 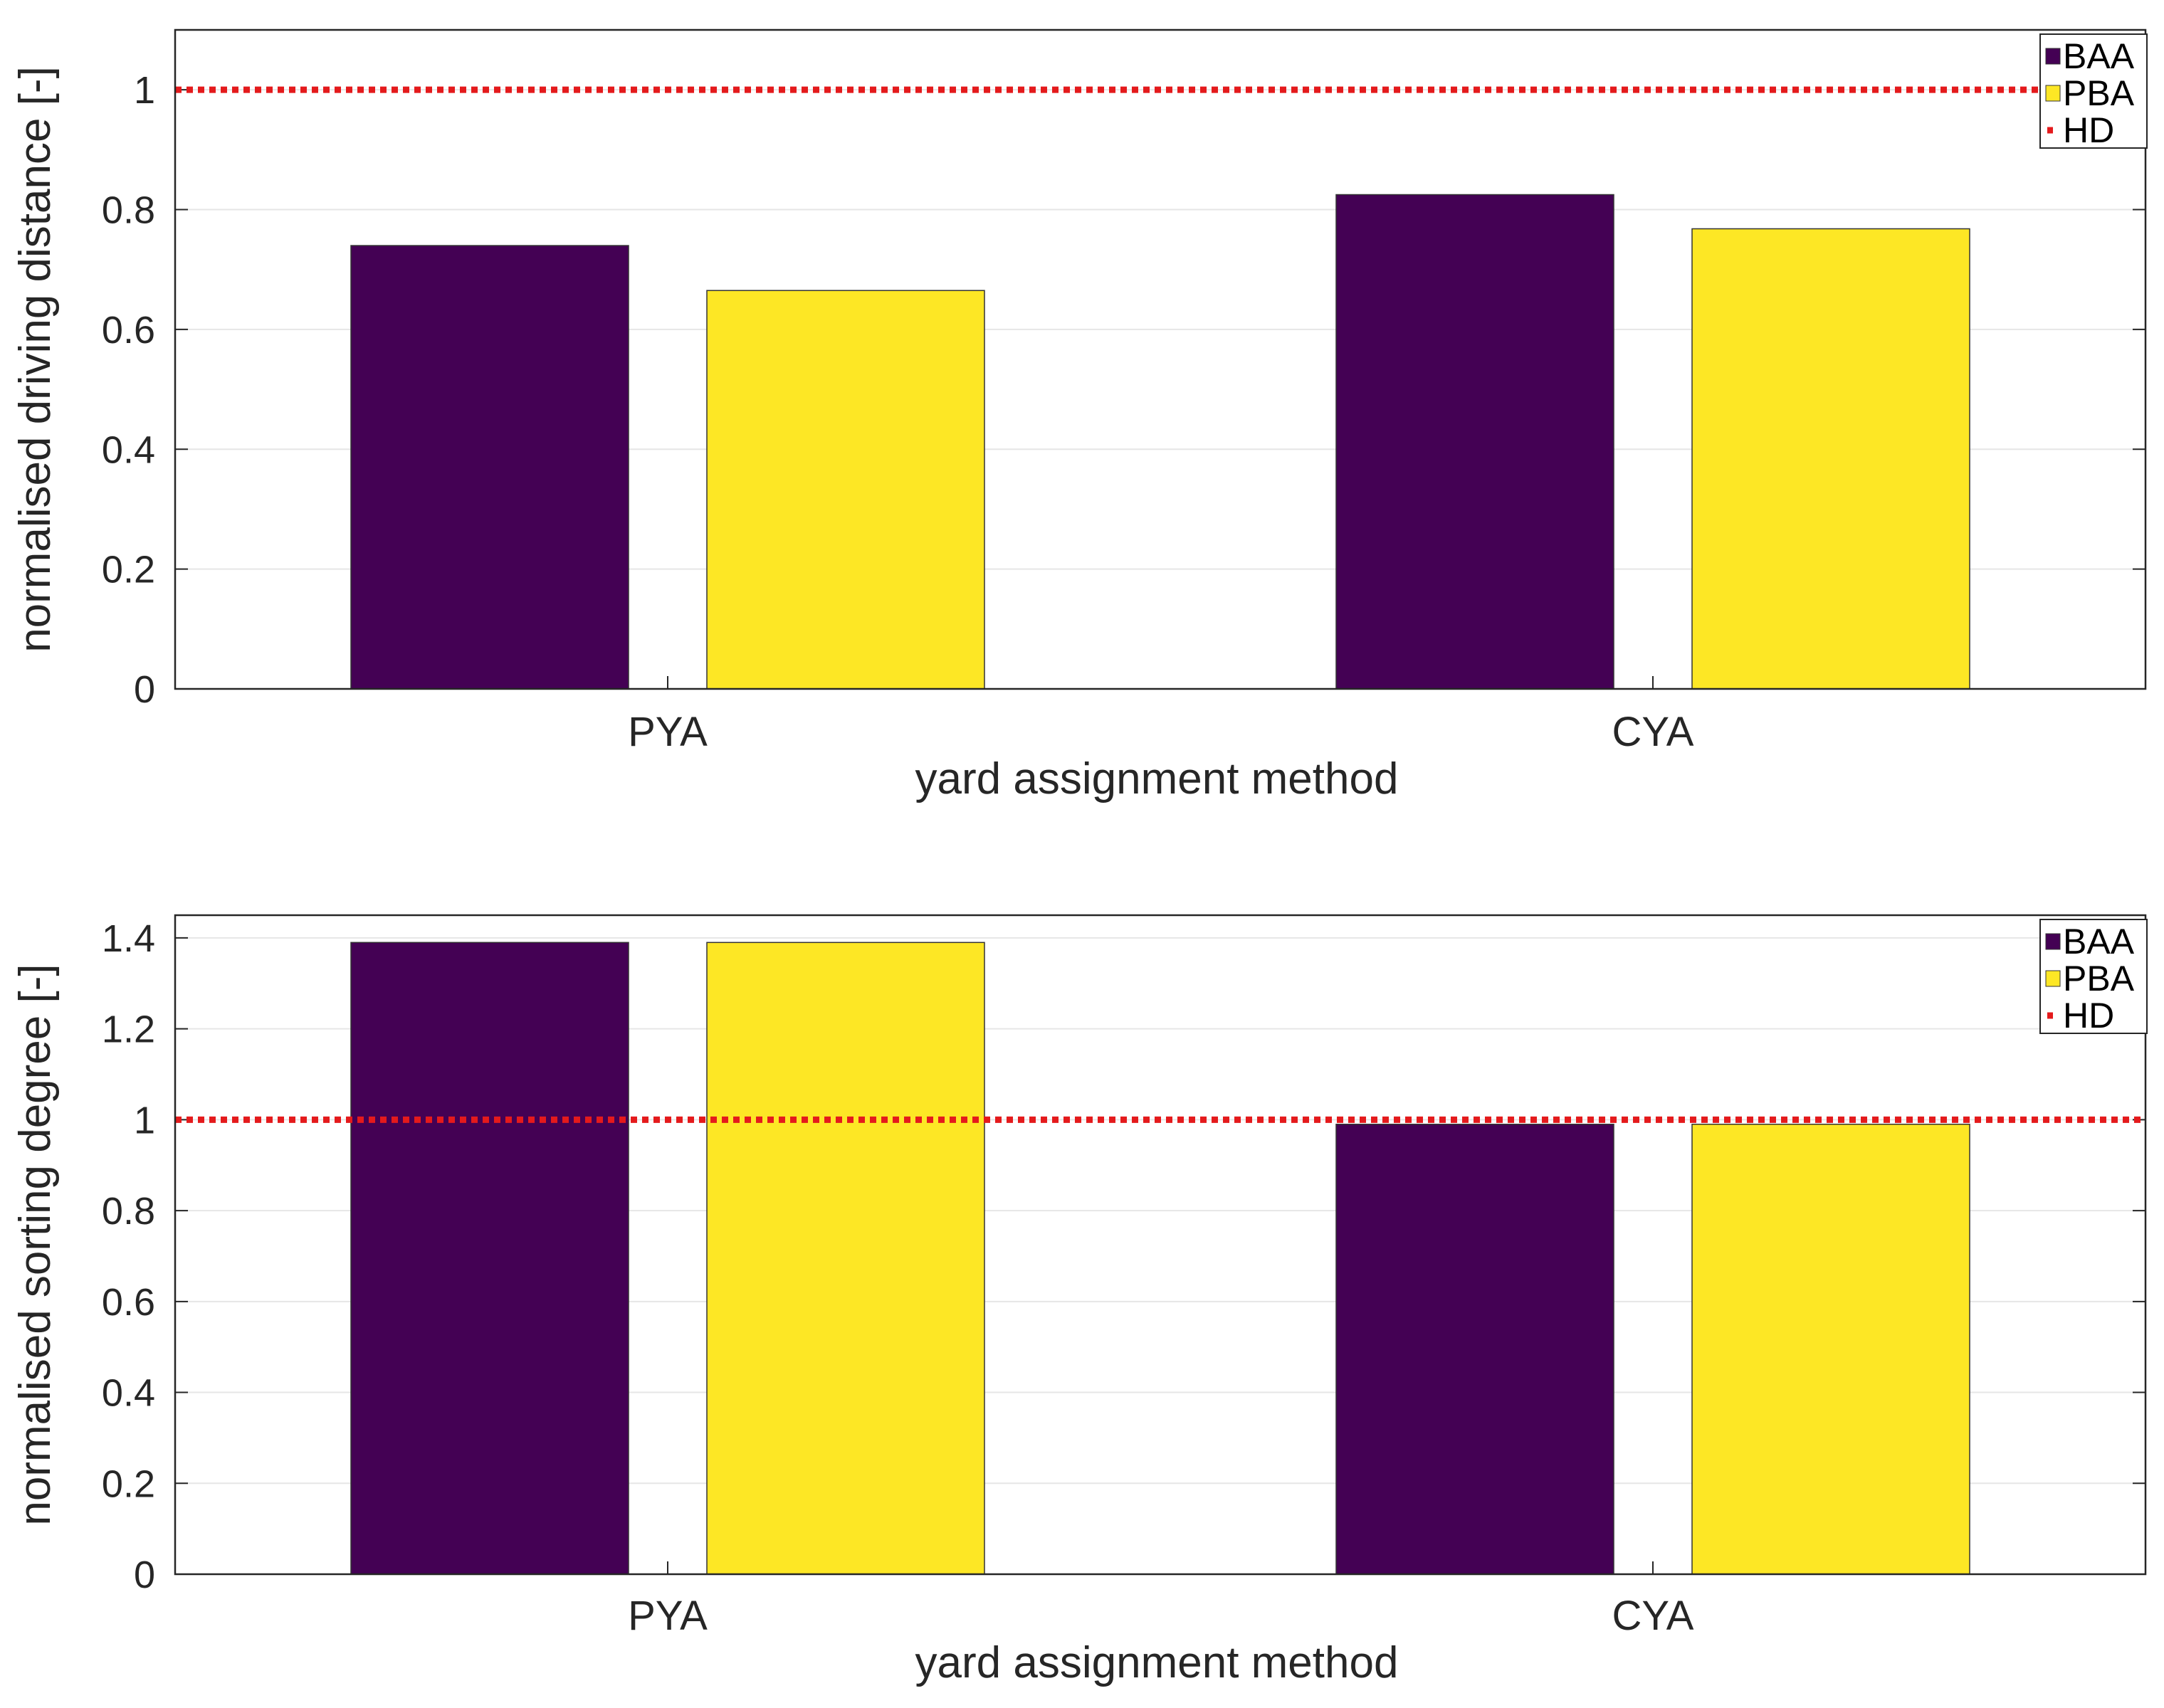 What do you see at coordinates (35, 1244) in the screenshot?
I see `y-axis-title: normalised sorting degree [-]` at bounding box center [35, 1244].